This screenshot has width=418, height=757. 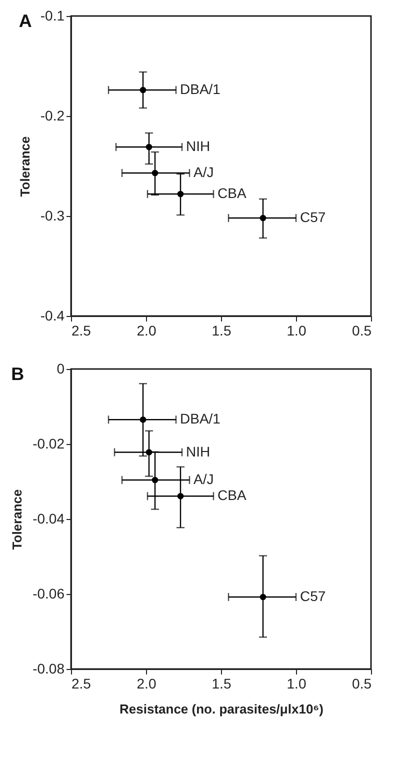 I want to click on y-tick-label: -0.08, so click(x=48, y=668).